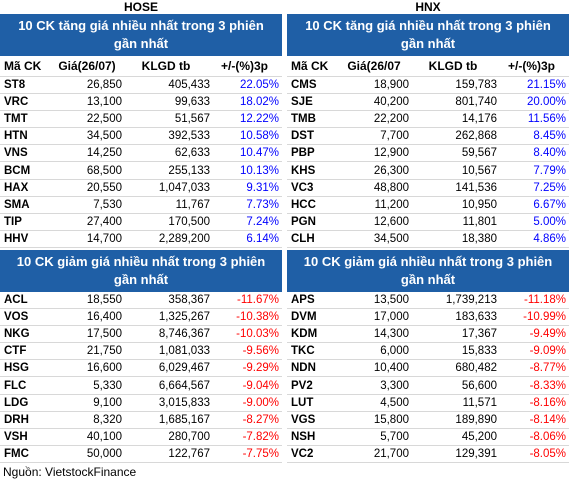 The height and width of the screenshot is (484, 569). I want to click on volume: 1,081,033, so click(184, 351).